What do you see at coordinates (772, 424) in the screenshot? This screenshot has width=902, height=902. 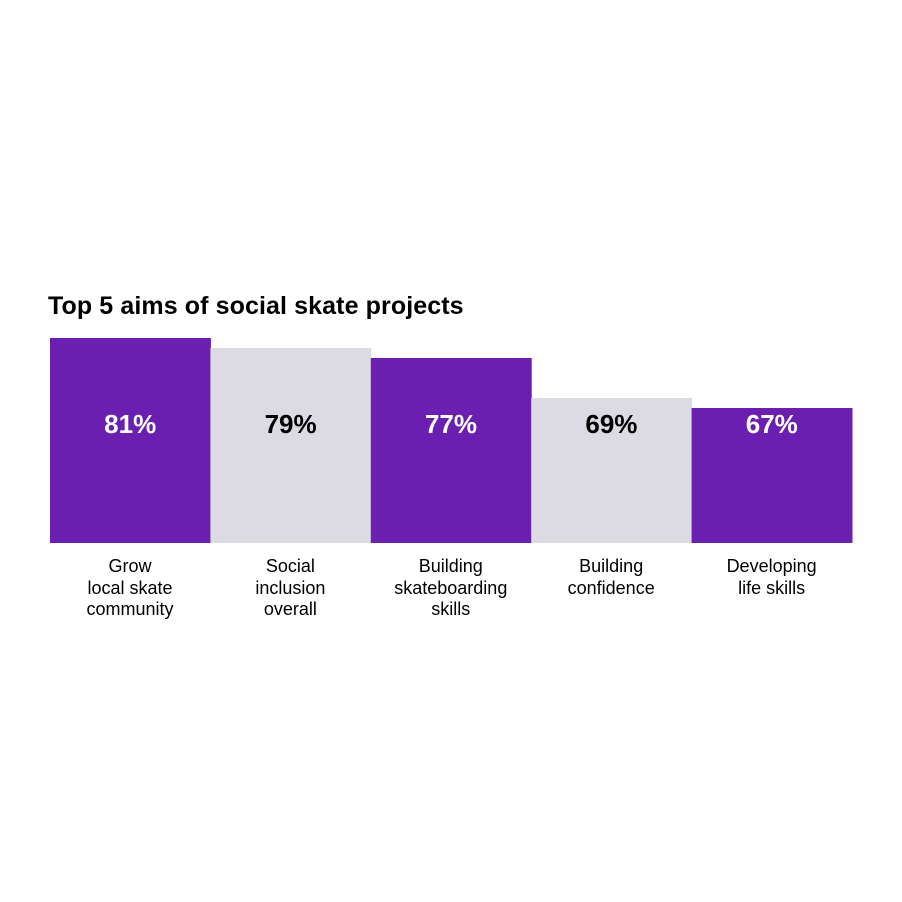 I see `bar-value-label-5: 67%` at bounding box center [772, 424].